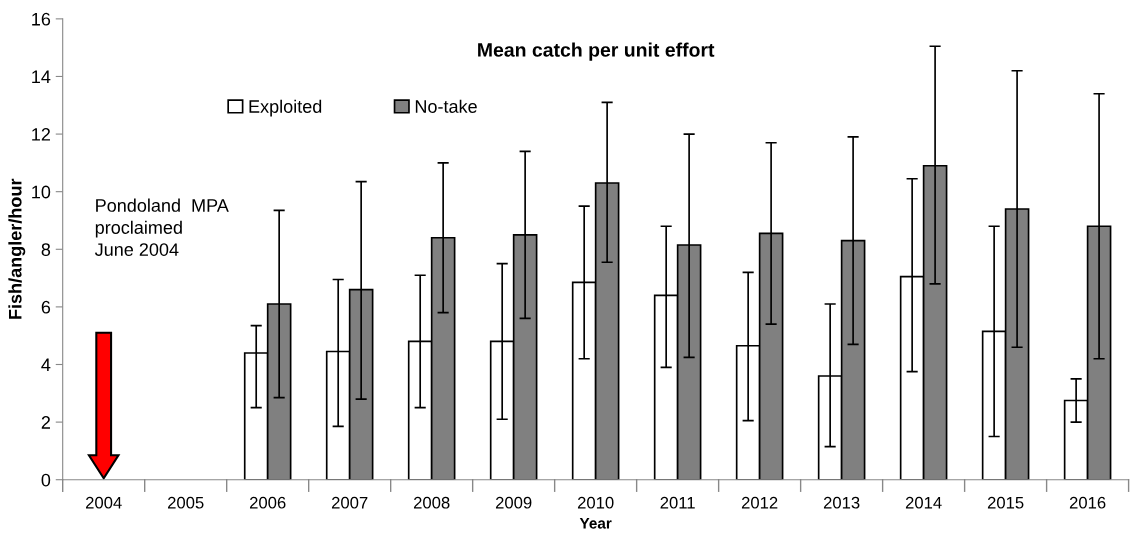 The image size is (1140, 539). I want to click on y-tick-label: 4, so click(46, 365).